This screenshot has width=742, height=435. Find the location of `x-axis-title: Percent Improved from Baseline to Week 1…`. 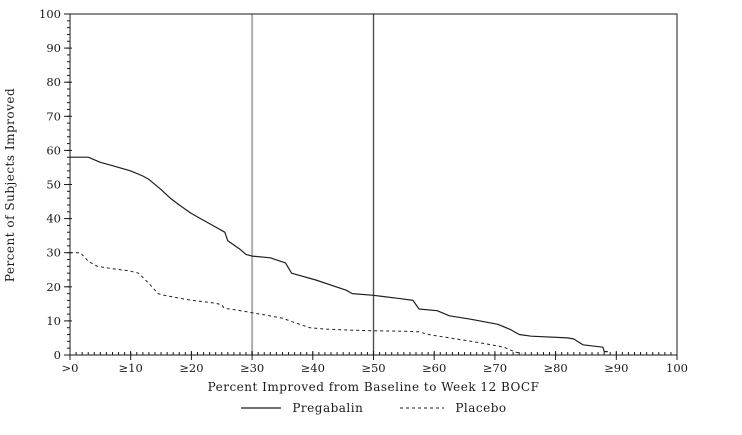

x-axis-title: Percent Improved from Baseline to Week 1… is located at coordinates (373, 387).